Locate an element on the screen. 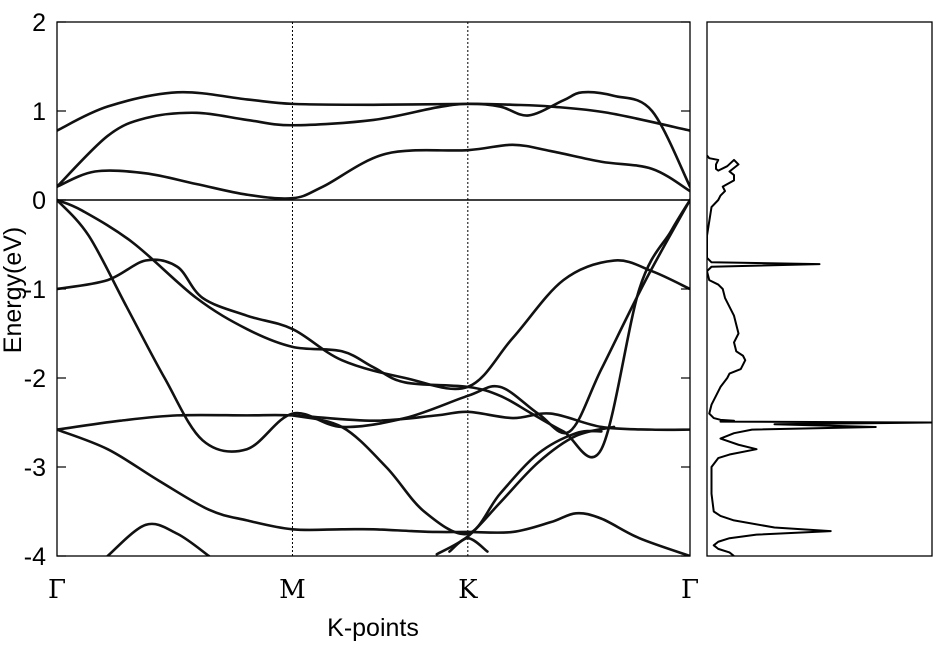 This screenshot has height=649, width=941. x-axis-label: K-points is located at coordinates (373, 628).